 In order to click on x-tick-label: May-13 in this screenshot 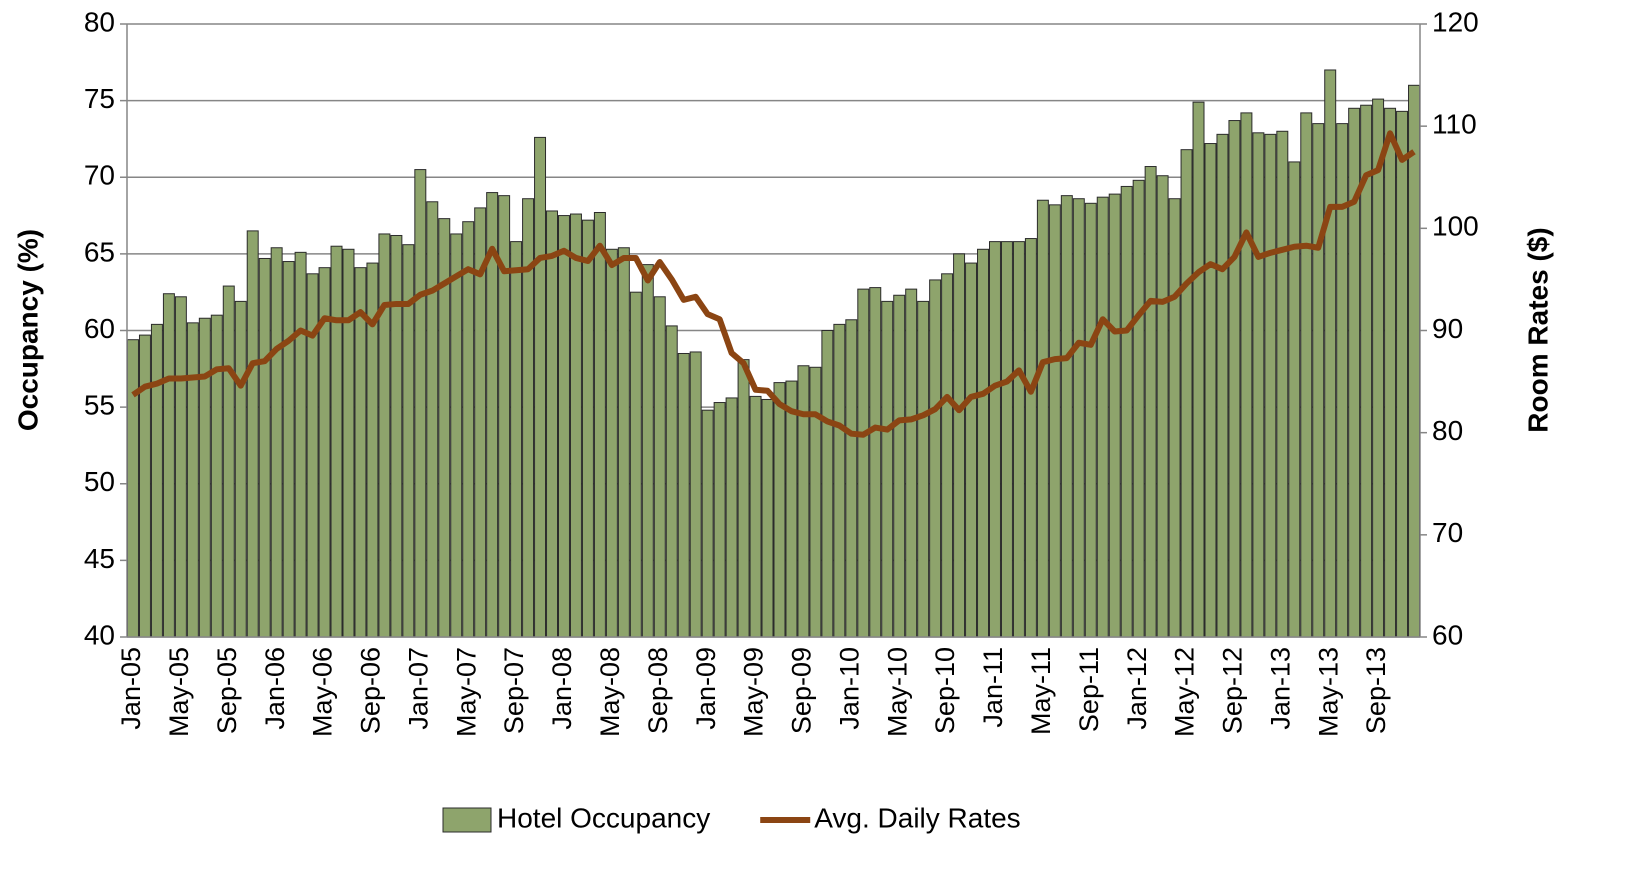, I will do `click(1328, 692)`.